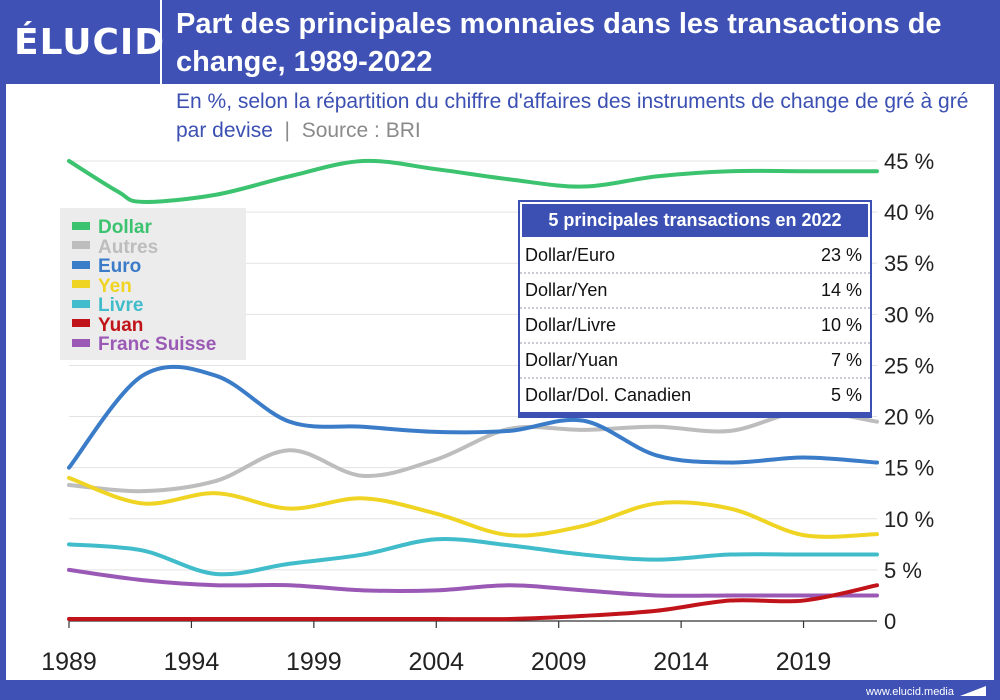  I want to click on y-tick-label: 40 %, so click(909, 212).